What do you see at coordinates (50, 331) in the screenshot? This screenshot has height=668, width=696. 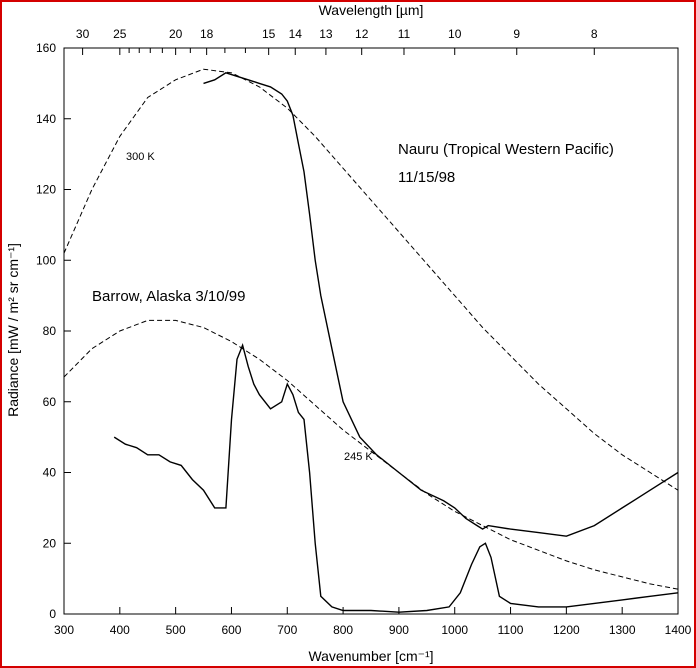 I see `y-tick-label: 80` at bounding box center [50, 331].